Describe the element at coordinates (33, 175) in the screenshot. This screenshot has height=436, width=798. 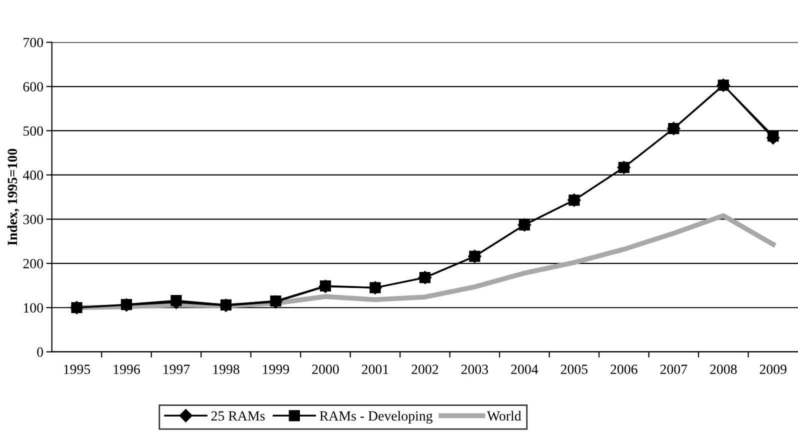
I see `y-tick-label: 400` at that location.